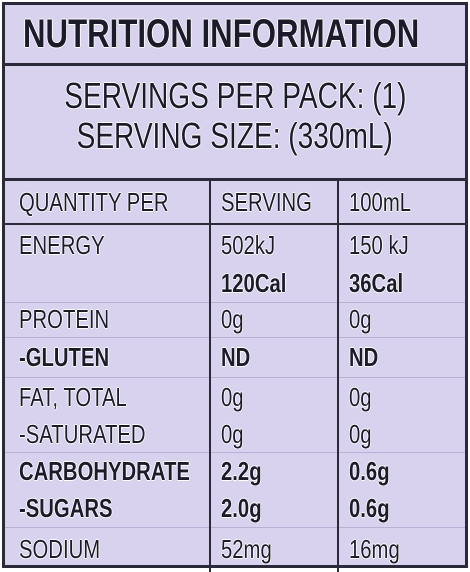 This screenshot has height=572, width=470. I want to click on cell-text: 2.0g, so click(241, 507).